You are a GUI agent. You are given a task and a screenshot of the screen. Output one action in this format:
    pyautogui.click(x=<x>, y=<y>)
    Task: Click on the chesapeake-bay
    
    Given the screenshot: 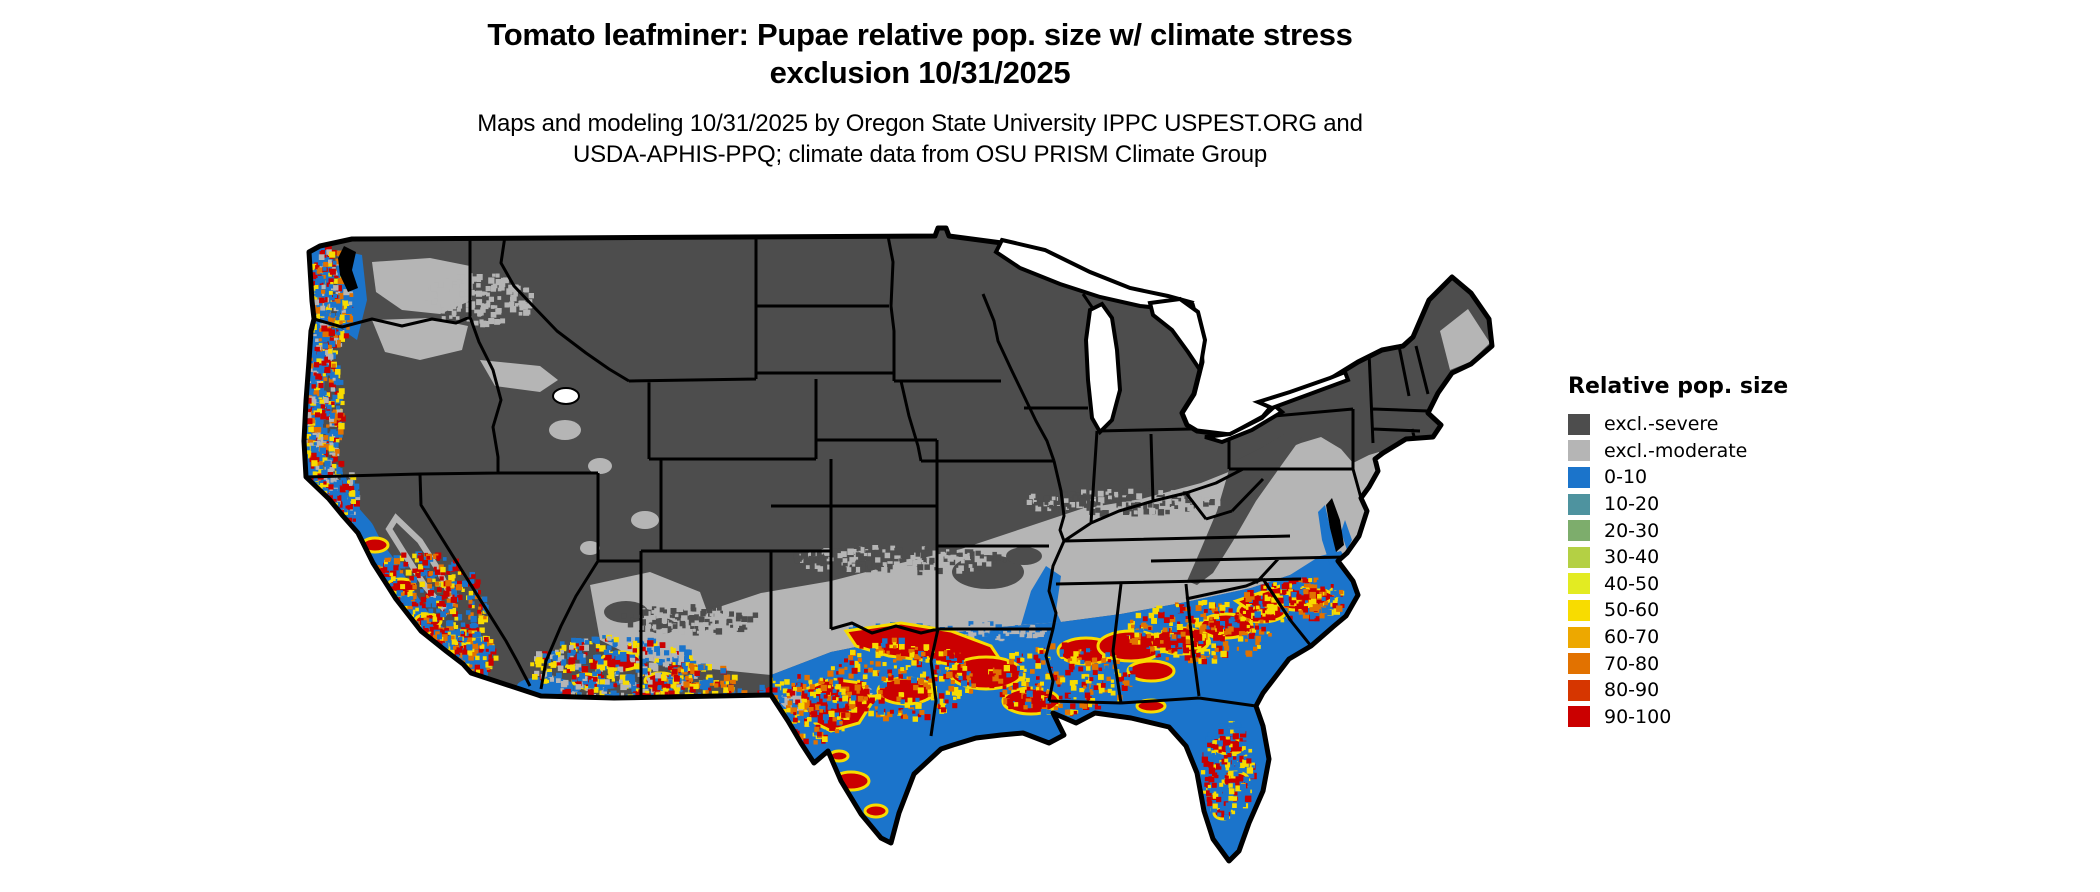 What is the action you would take?
    pyautogui.click(x=1335, y=525)
    